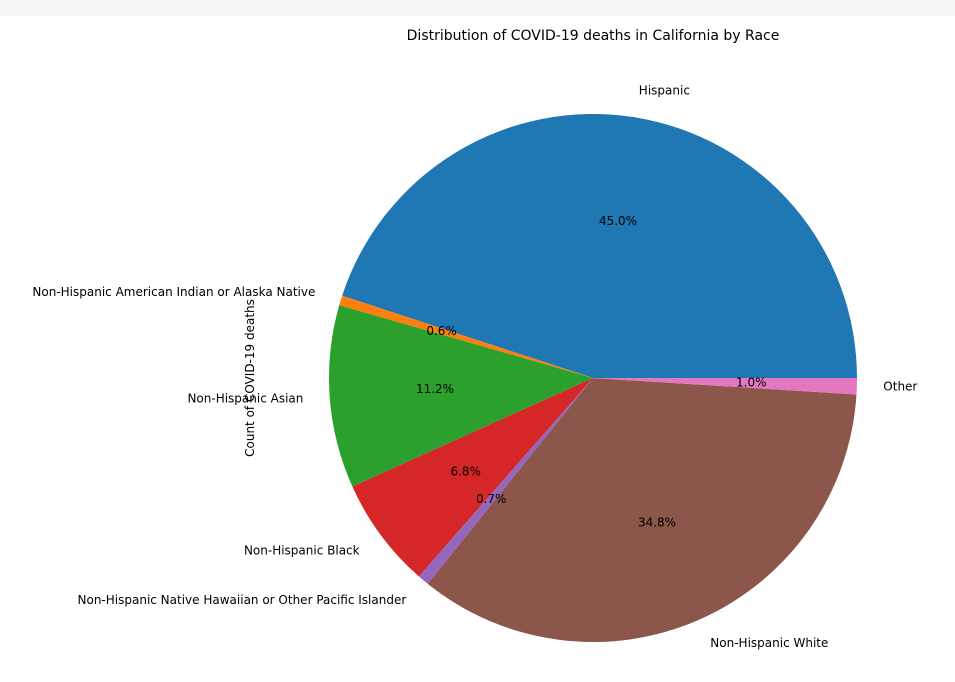 Image resolution: width=955 pixels, height=682 pixels. What do you see at coordinates (245, 398) in the screenshot?
I see `slice-label-non-hispanic-asian: Non-Hispanic Asian` at bounding box center [245, 398].